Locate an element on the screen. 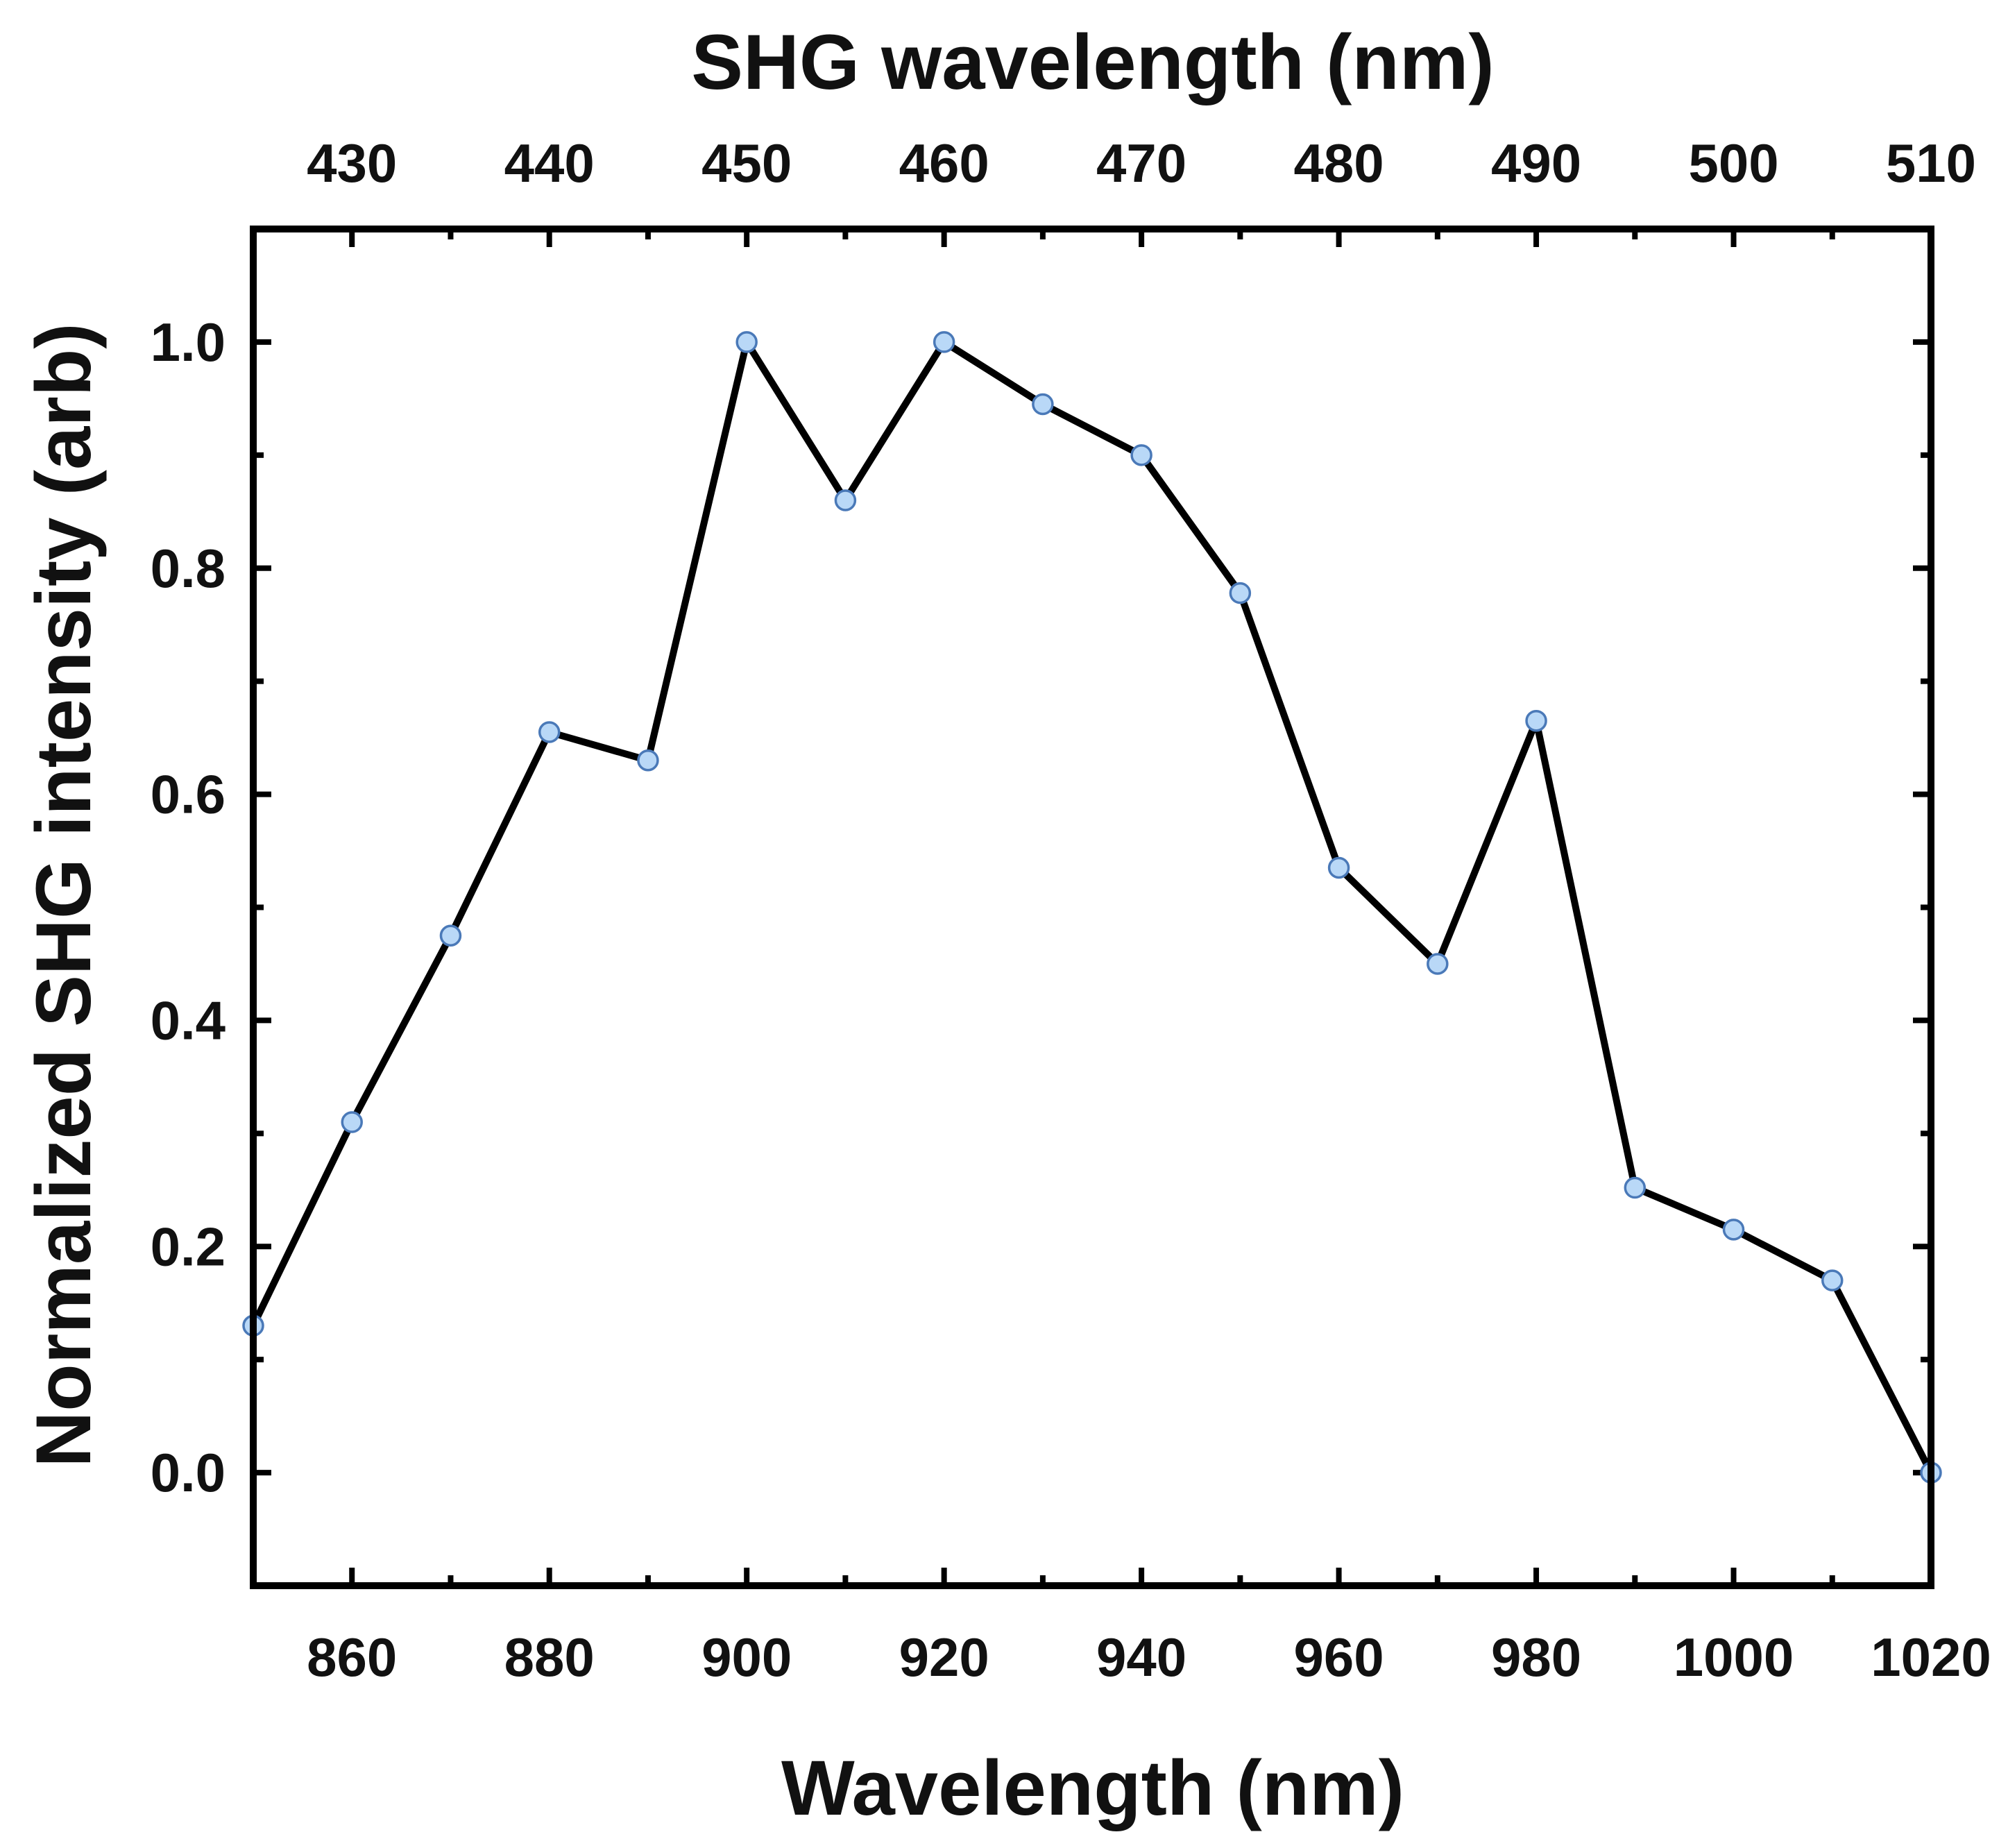  x-tick-label: 980 is located at coordinates (1536, 1658).